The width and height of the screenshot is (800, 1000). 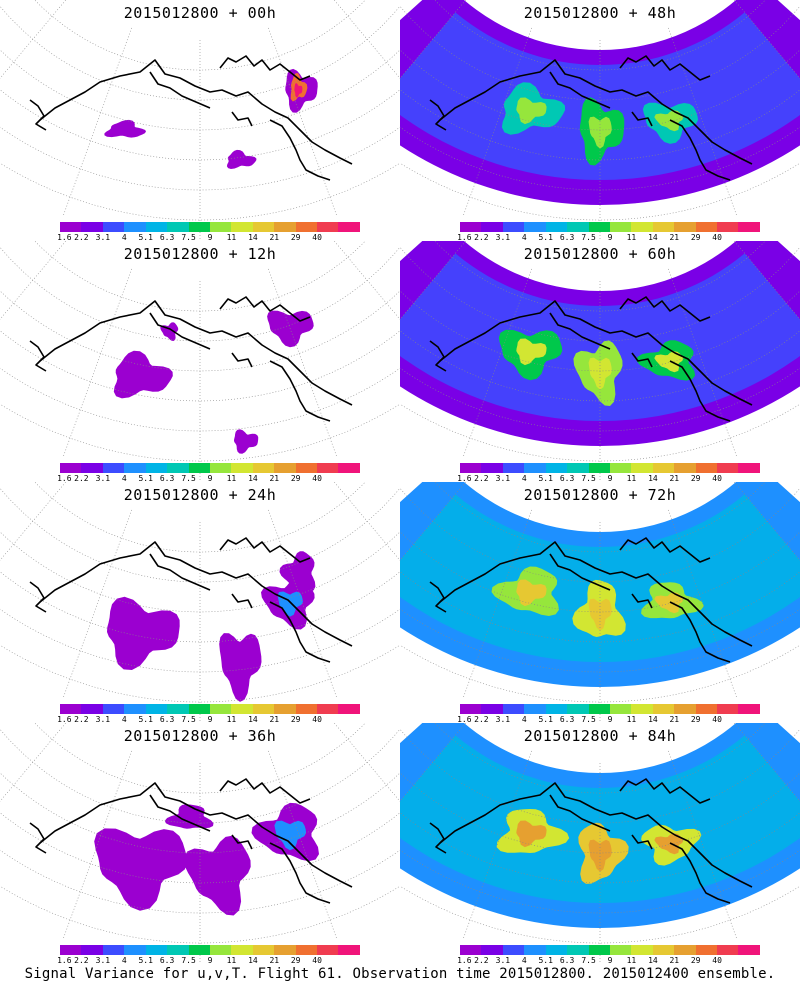 I want to click on colorbar-label: 6.3, so click(x=167, y=719).